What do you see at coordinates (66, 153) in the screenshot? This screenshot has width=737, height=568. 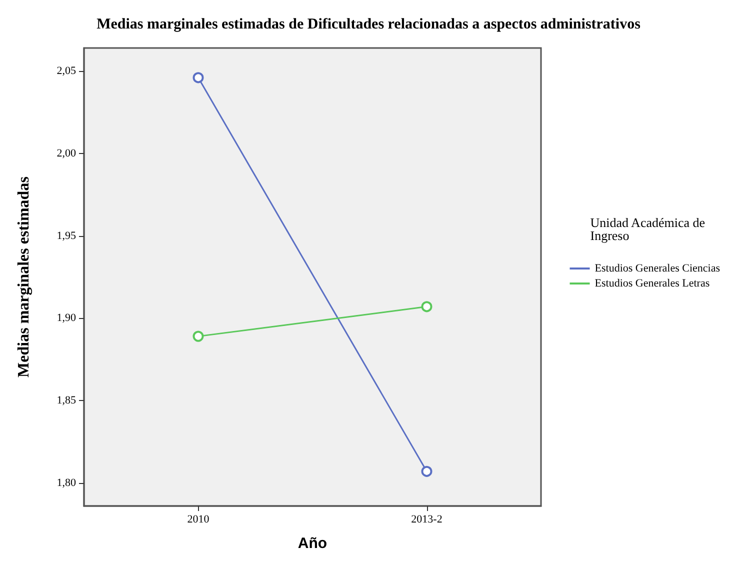 I see `y-tick-label: 2,00` at bounding box center [66, 153].